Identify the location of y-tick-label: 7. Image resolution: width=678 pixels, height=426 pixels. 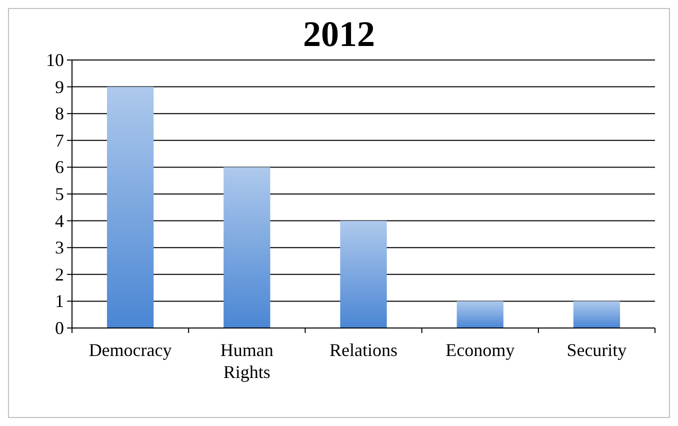
(59, 140).